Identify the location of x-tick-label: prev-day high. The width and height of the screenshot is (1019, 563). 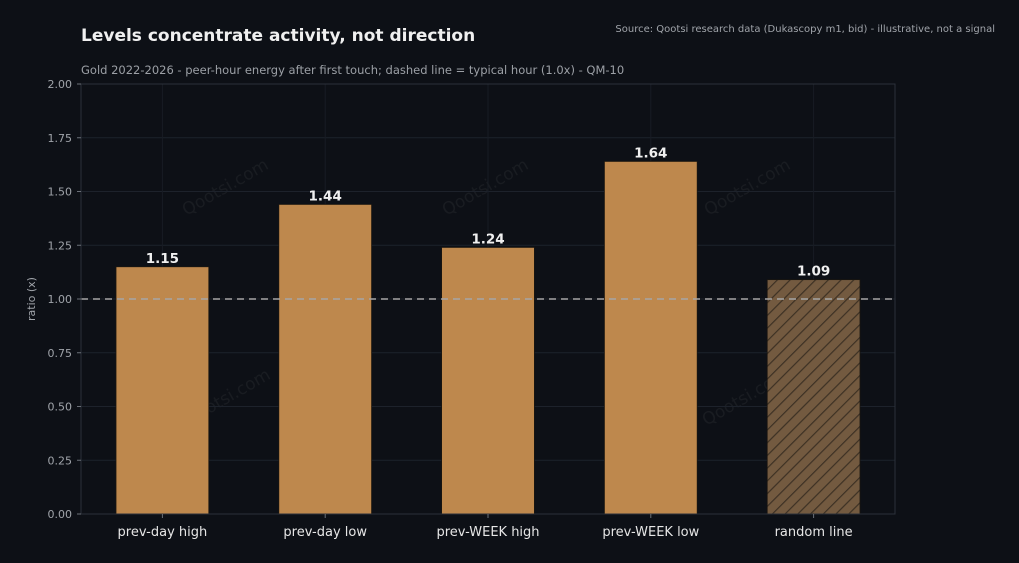
(163, 532).